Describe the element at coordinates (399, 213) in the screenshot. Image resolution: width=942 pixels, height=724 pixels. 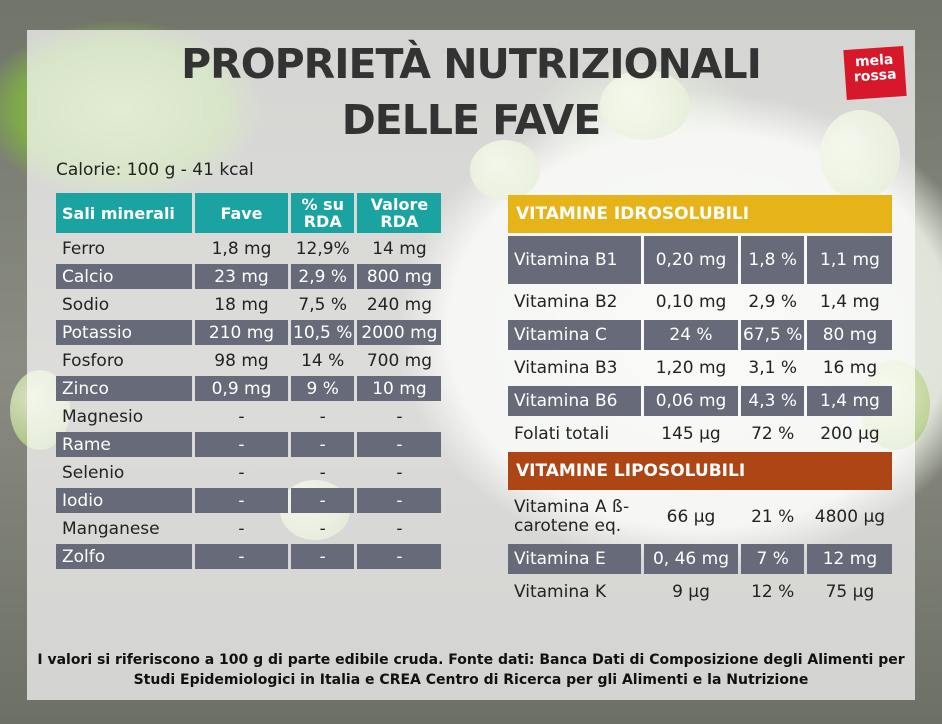
I see `column-header: Valore RDA` at that location.